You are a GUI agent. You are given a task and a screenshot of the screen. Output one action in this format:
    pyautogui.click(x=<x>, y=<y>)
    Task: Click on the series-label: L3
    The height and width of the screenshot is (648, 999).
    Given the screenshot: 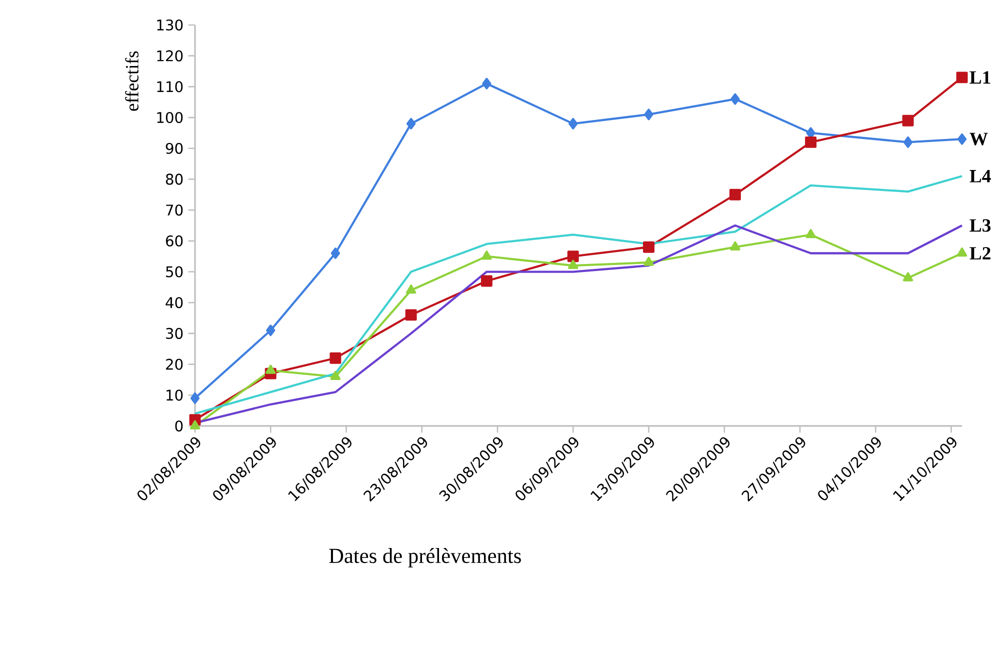 What is the action you would take?
    pyautogui.click(x=980, y=225)
    